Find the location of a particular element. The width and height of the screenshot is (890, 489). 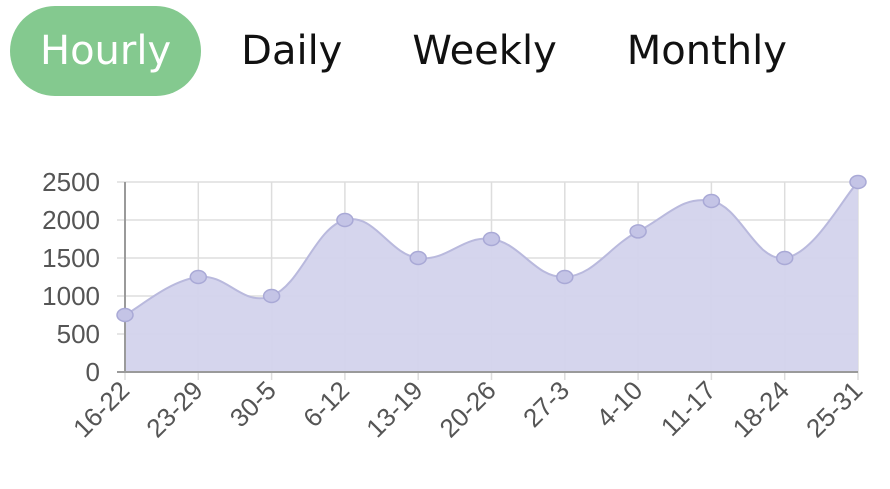

x-tick-label: 27-3 is located at coordinates (546, 404).